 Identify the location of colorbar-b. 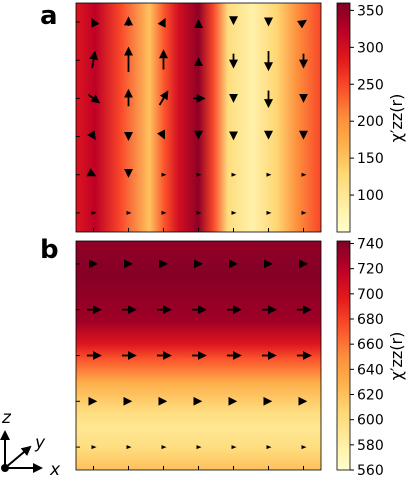
(343, 355).